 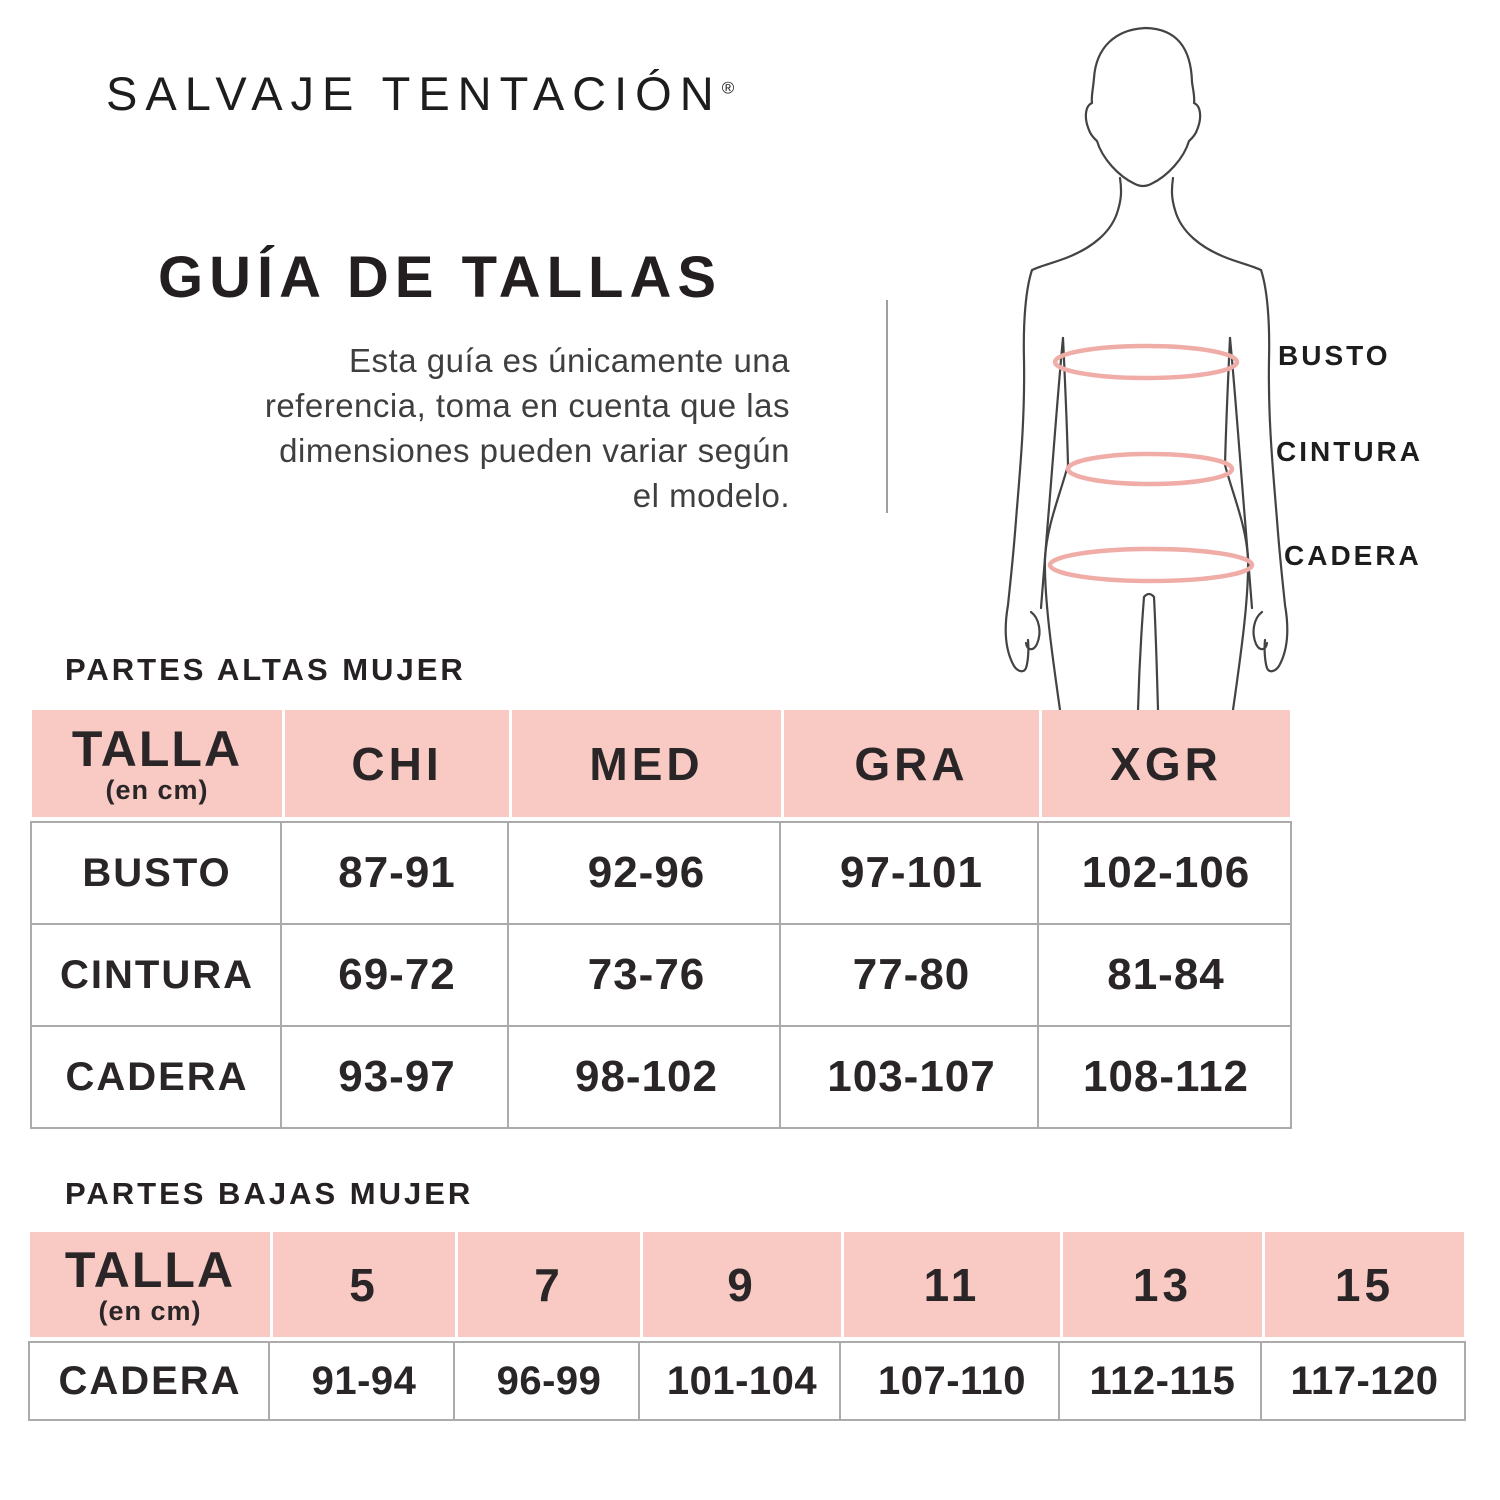 What do you see at coordinates (440, 277) in the screenshot?
I see `page-title: GUÍA DE TALLAS` at bounding box center [440, 277].